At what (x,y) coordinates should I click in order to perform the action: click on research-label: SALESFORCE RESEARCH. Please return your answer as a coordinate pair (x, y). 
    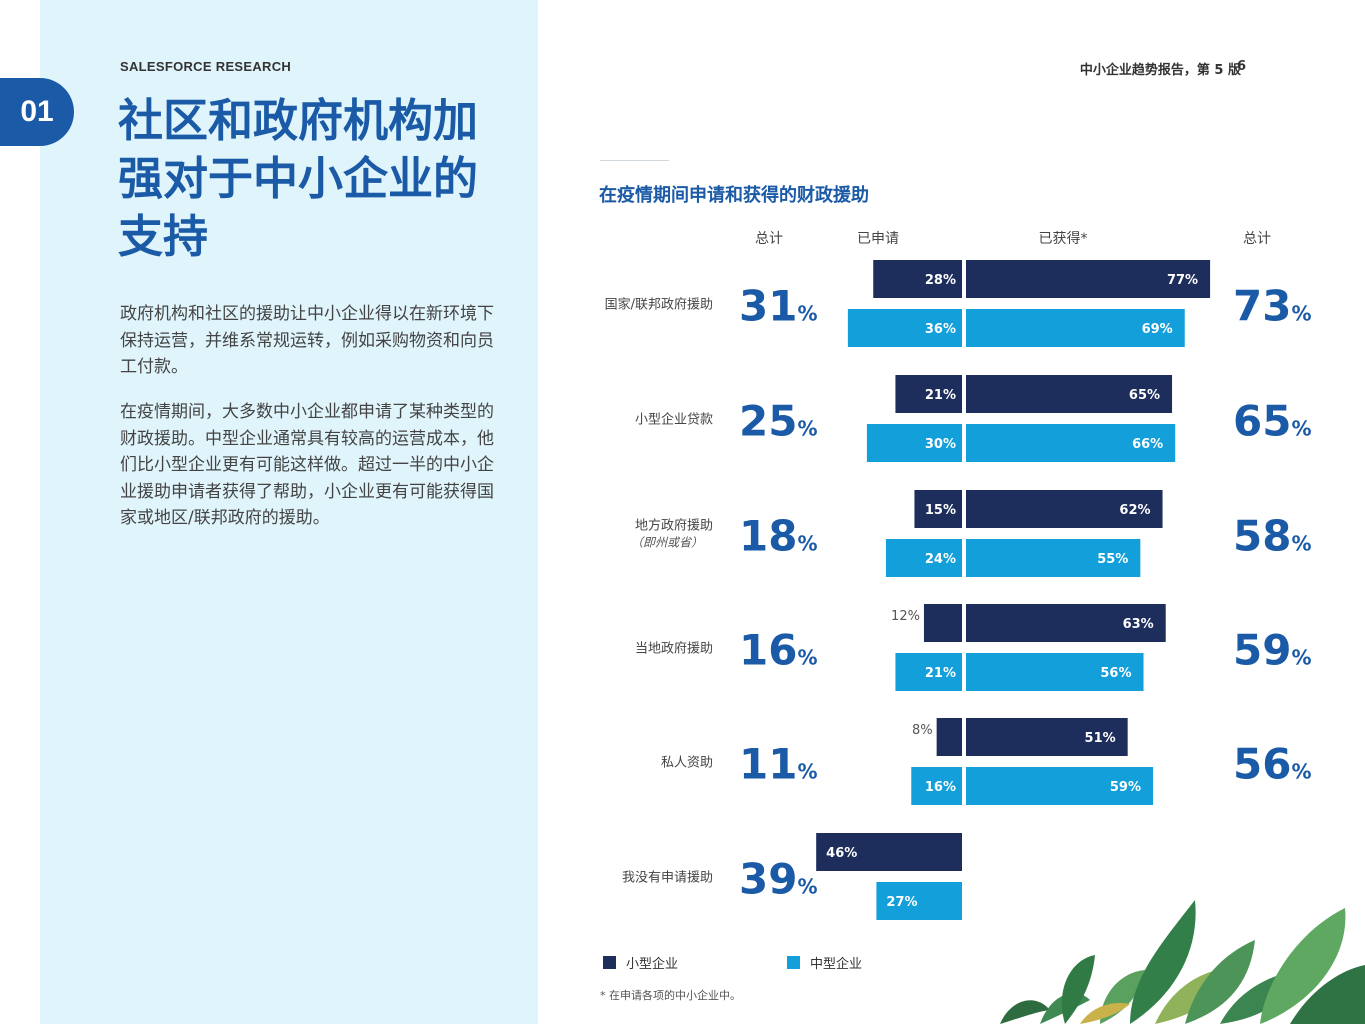
    Looking at the image, I should click on (206, 66).